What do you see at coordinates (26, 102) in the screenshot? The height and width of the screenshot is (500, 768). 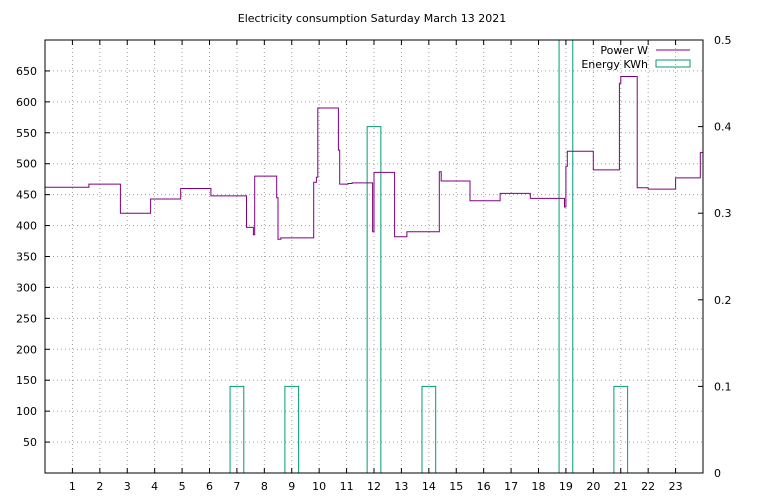 I see `y-tick-label: 600` at bounding box center [26, 102].